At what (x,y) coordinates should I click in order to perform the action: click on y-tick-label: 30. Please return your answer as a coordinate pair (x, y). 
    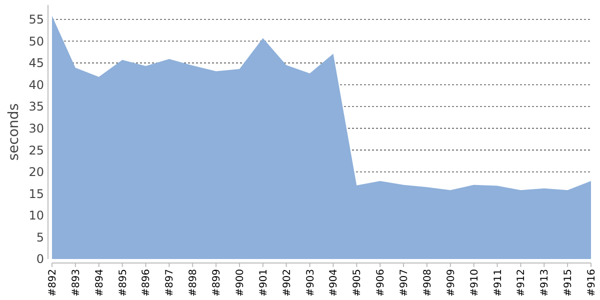
    Looking at the image, I should click on (36, 128).